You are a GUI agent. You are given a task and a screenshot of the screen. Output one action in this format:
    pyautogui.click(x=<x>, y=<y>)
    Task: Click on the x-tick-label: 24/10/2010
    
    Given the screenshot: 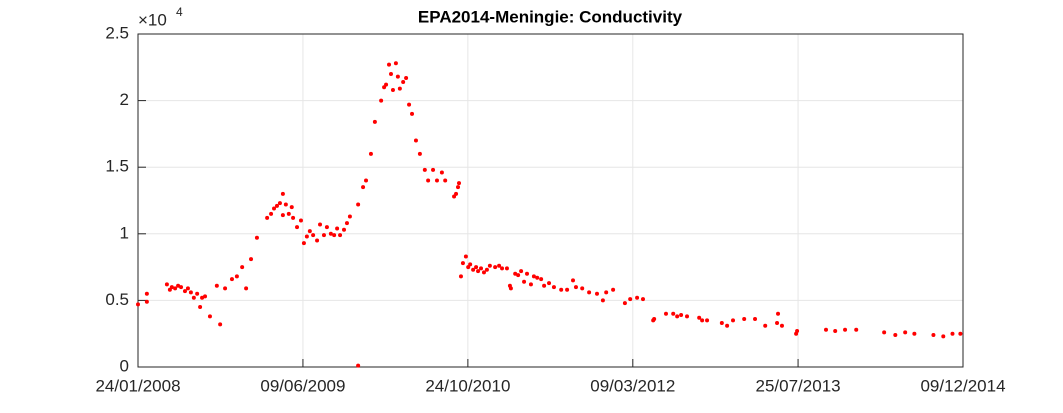 What is the action you would take?
    pyautogui.click(x=467, y=385)
    